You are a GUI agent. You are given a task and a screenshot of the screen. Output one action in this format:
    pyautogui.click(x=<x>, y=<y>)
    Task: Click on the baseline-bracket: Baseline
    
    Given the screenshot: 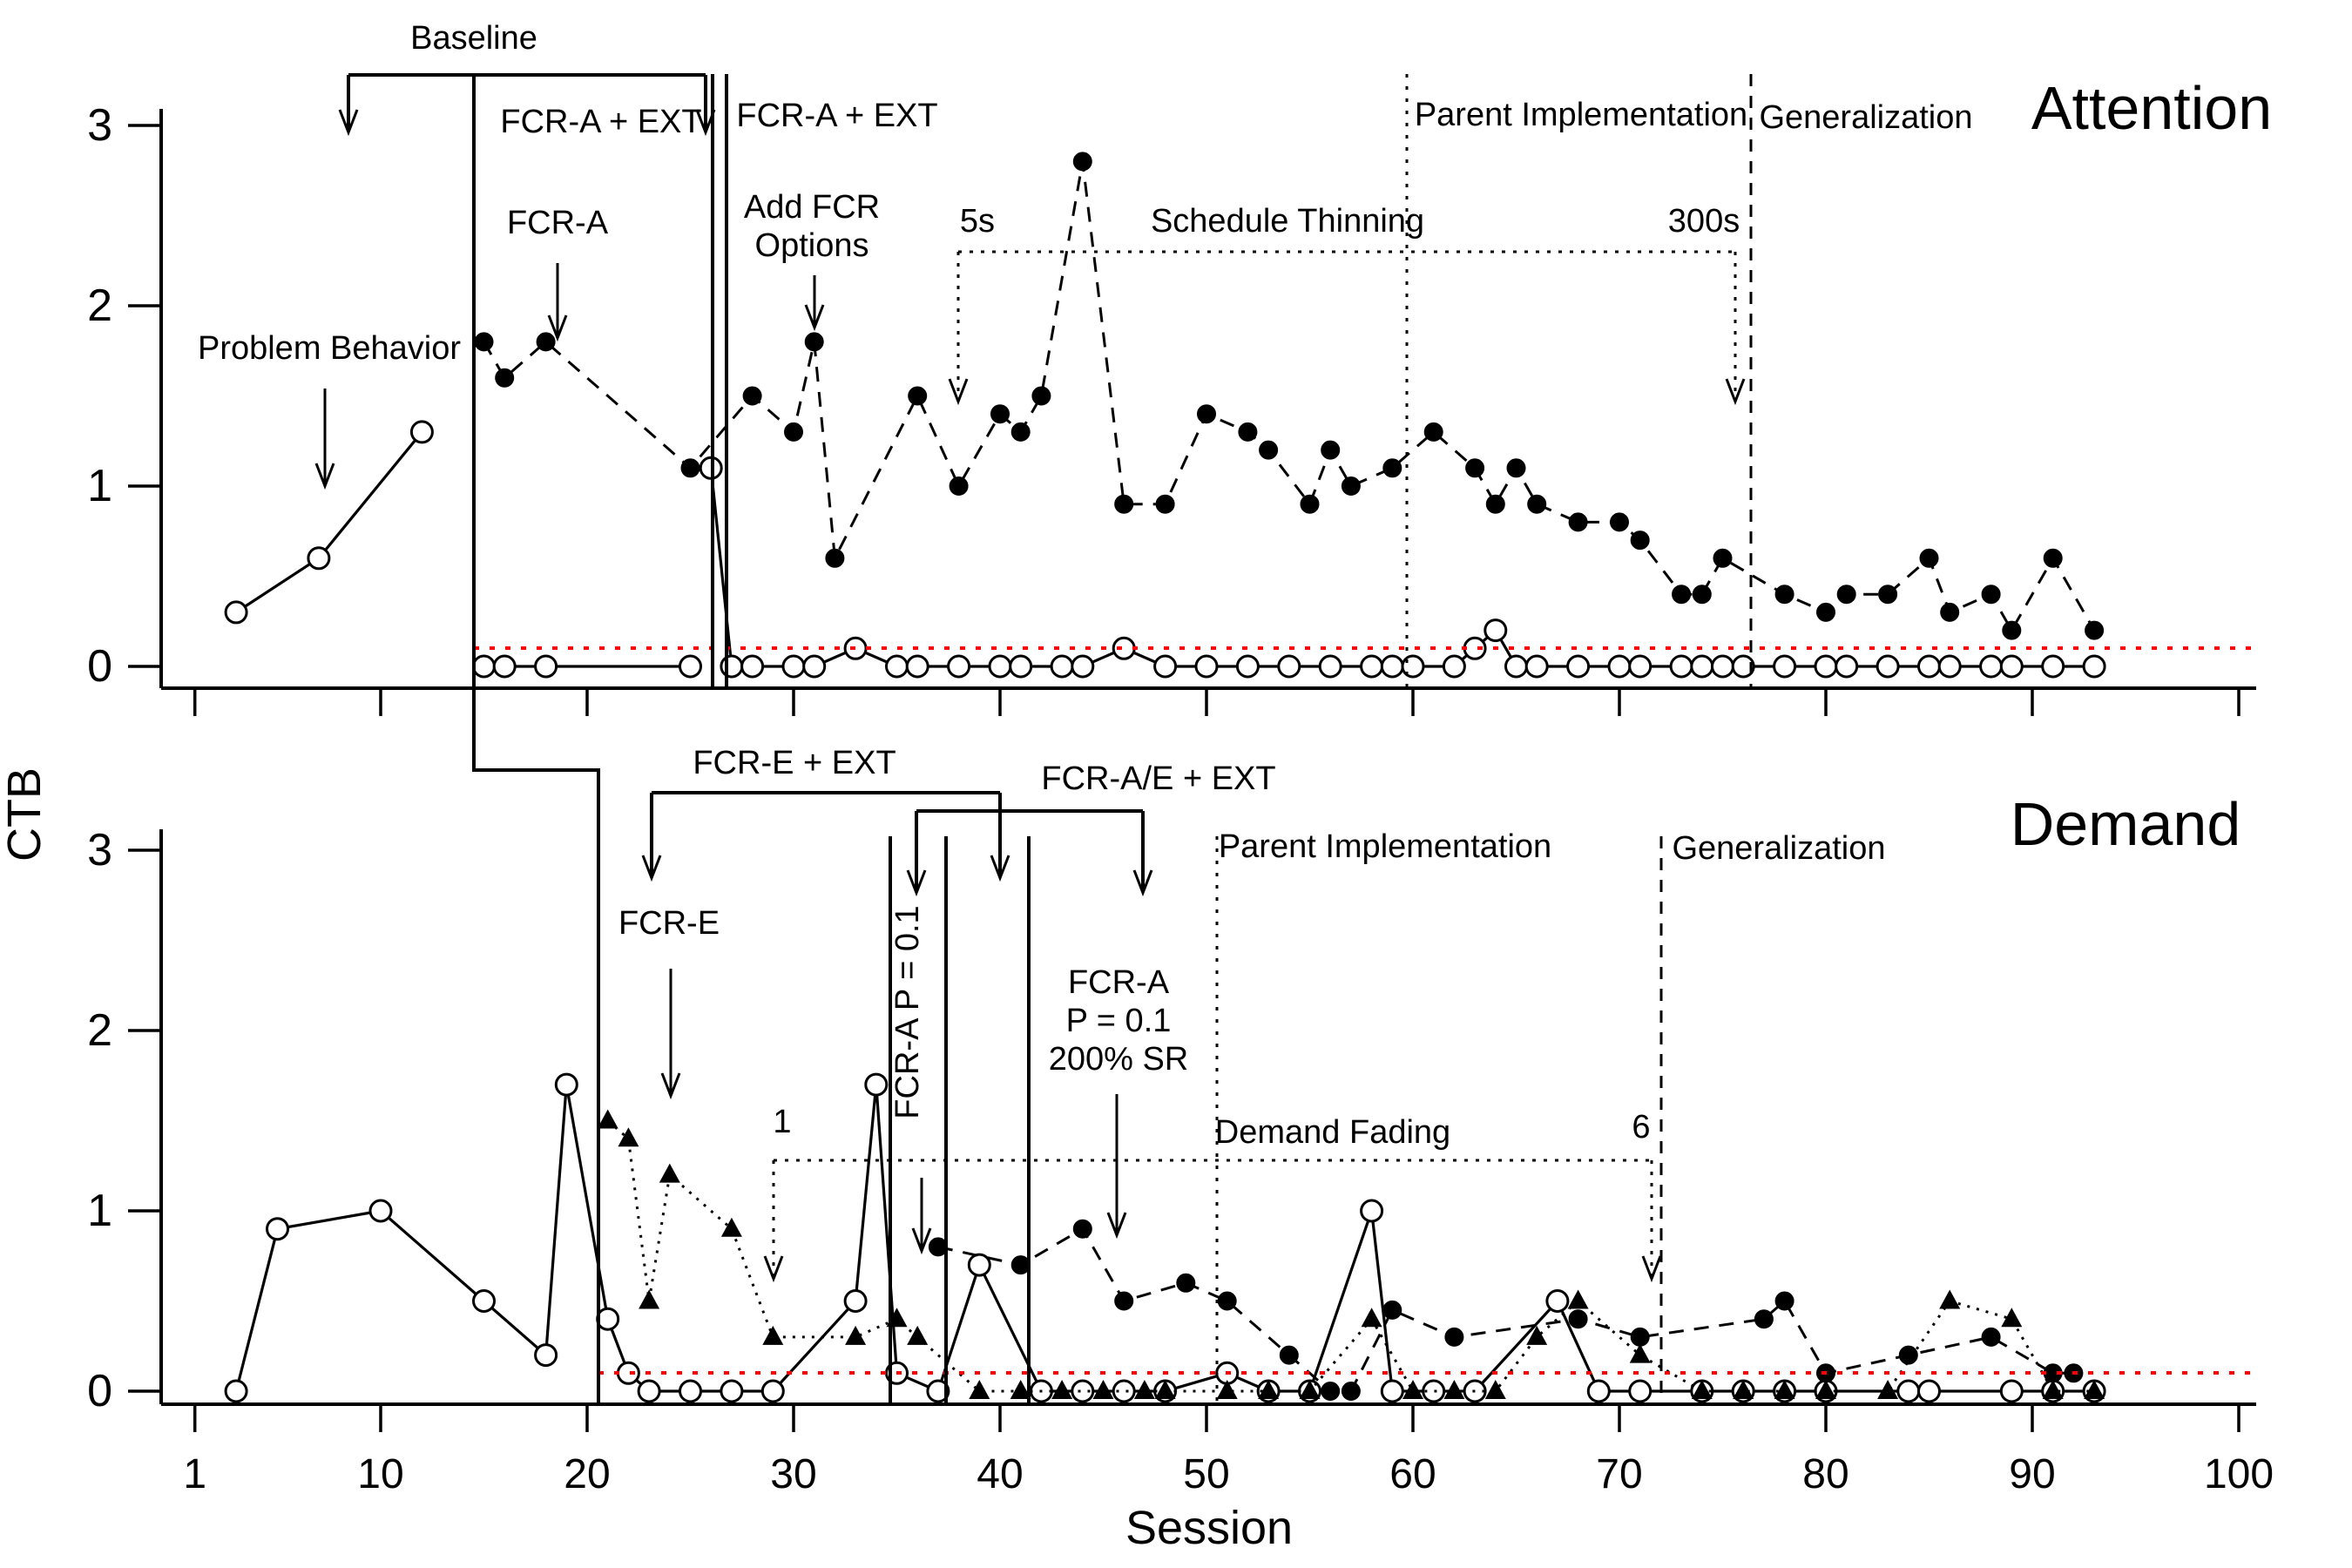 What is the action you would take?
    pyautogui.click(x=527, y=78)
    